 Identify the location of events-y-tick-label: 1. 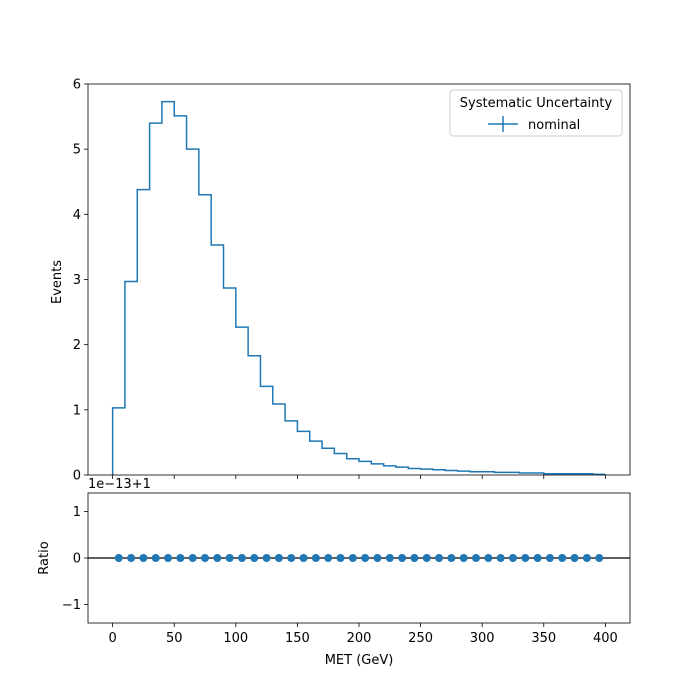
(77, 410).